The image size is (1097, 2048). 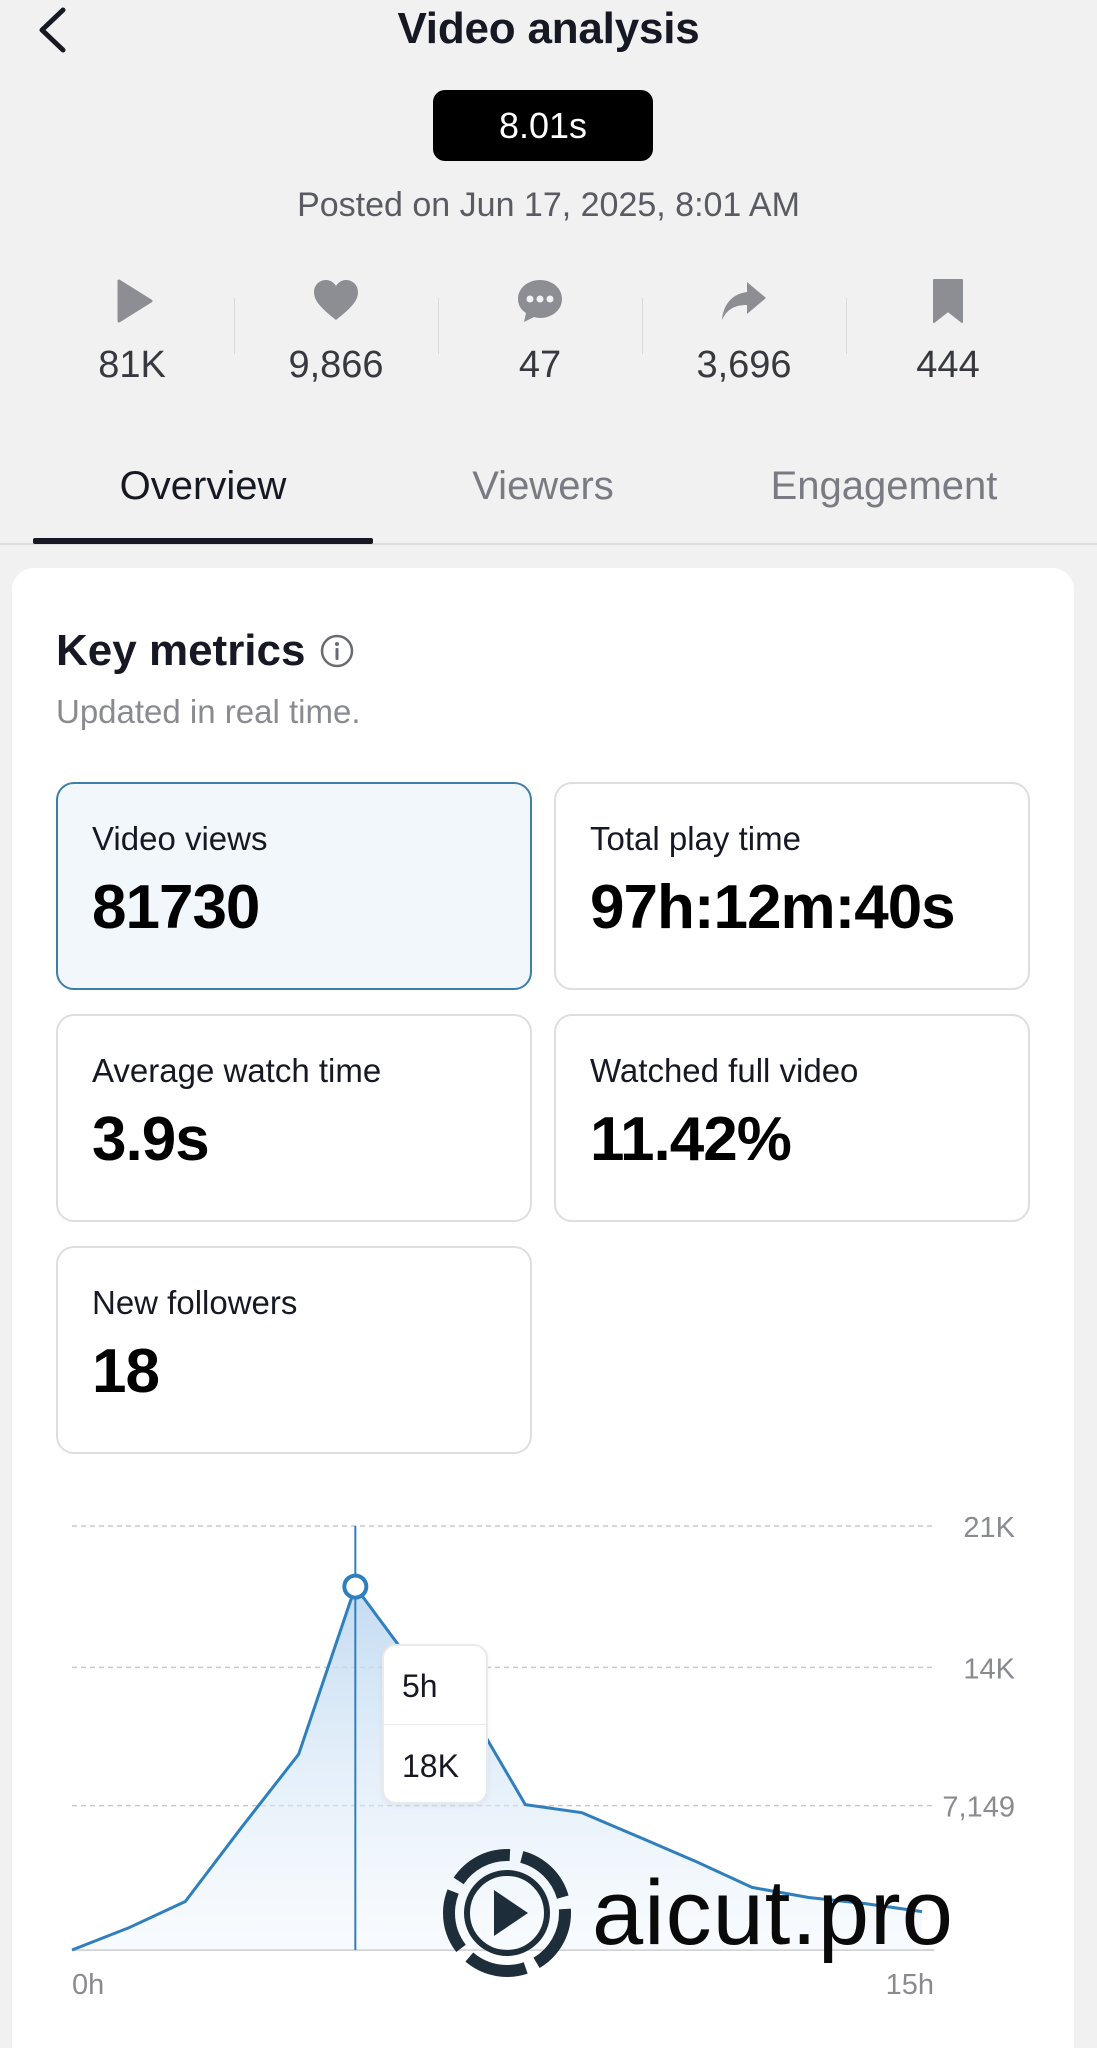 What do you see at coordinates (52, 30) in the screenshot?
I see `chevron-left-icon` at bounding box center [52, 30].